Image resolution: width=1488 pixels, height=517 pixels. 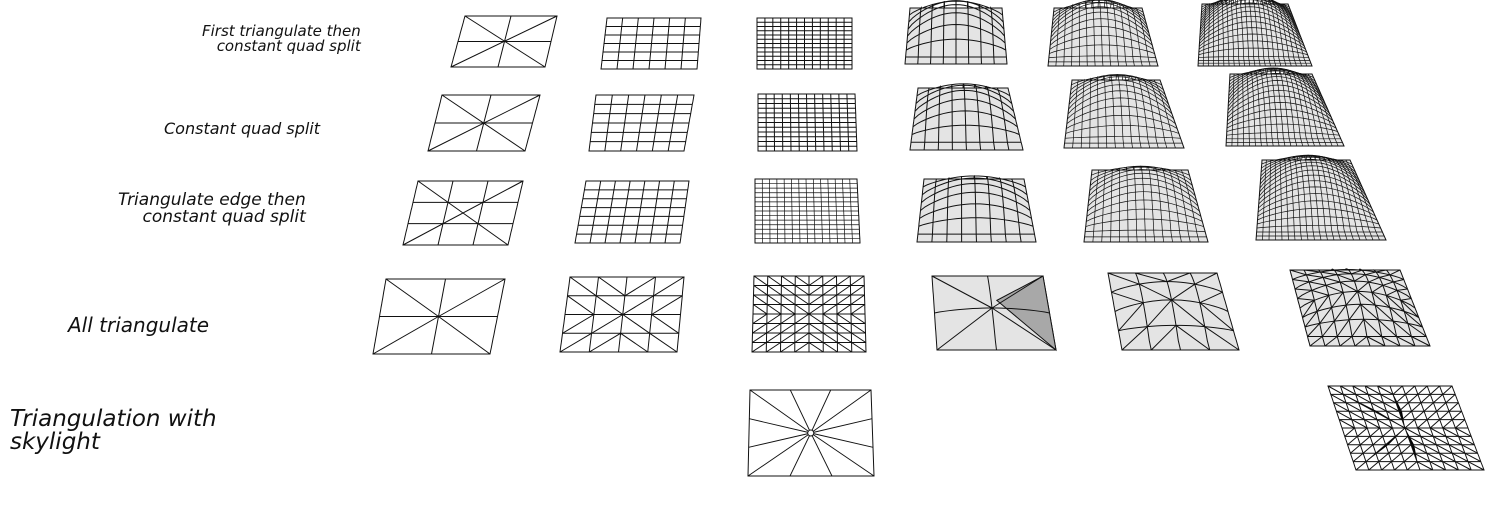 I want to click on mesh-cell-r1-c1, so click(x=641, y=123).